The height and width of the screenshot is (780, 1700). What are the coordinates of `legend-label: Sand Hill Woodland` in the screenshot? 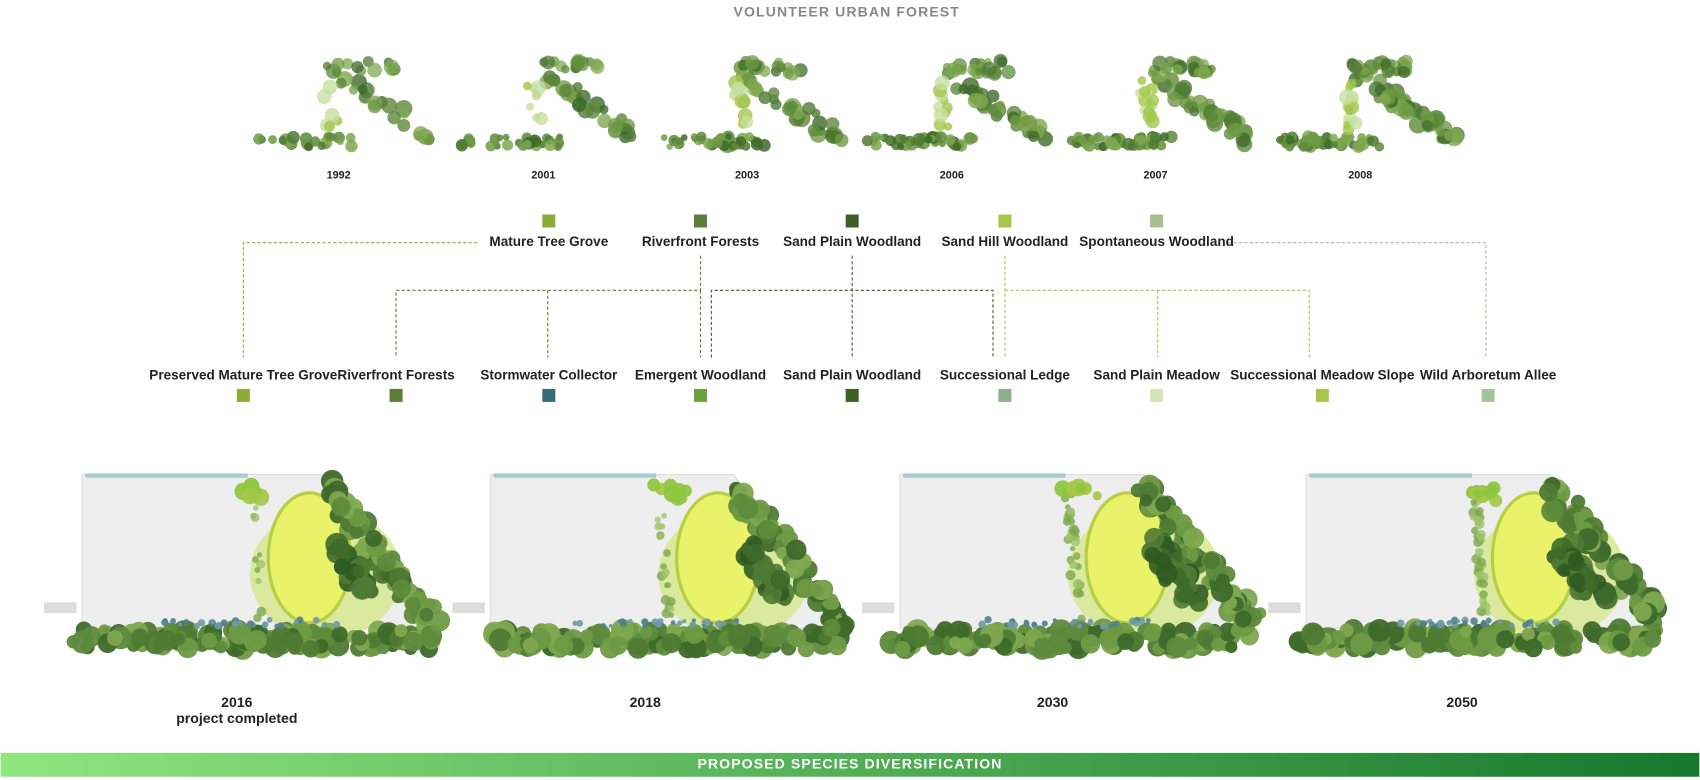 It's located at (1005, 241).